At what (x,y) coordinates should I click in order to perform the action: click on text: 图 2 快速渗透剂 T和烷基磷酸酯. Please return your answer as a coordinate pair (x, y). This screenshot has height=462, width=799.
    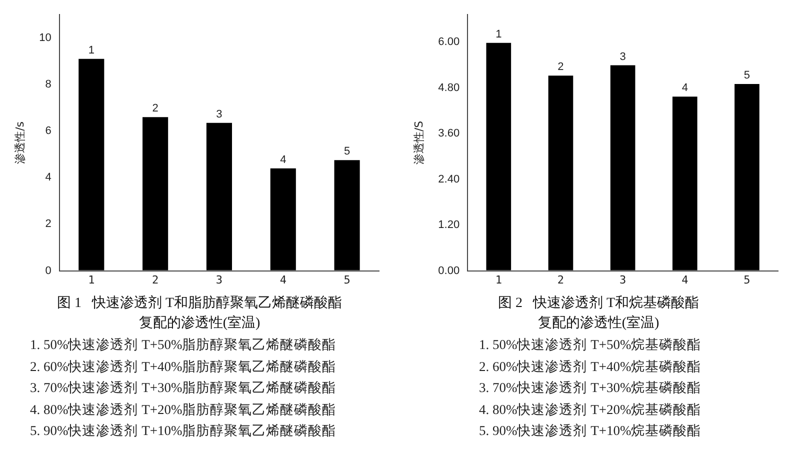
    Looking at the image, I should click on (598, 303).